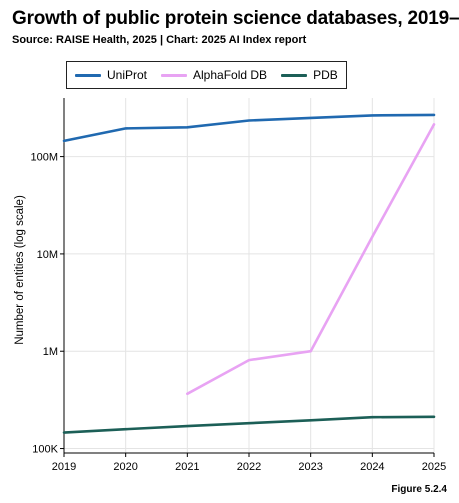  Describe the element at coordinates (249, 128) in the screenshot. I see `series-line-uniprot` at that location.